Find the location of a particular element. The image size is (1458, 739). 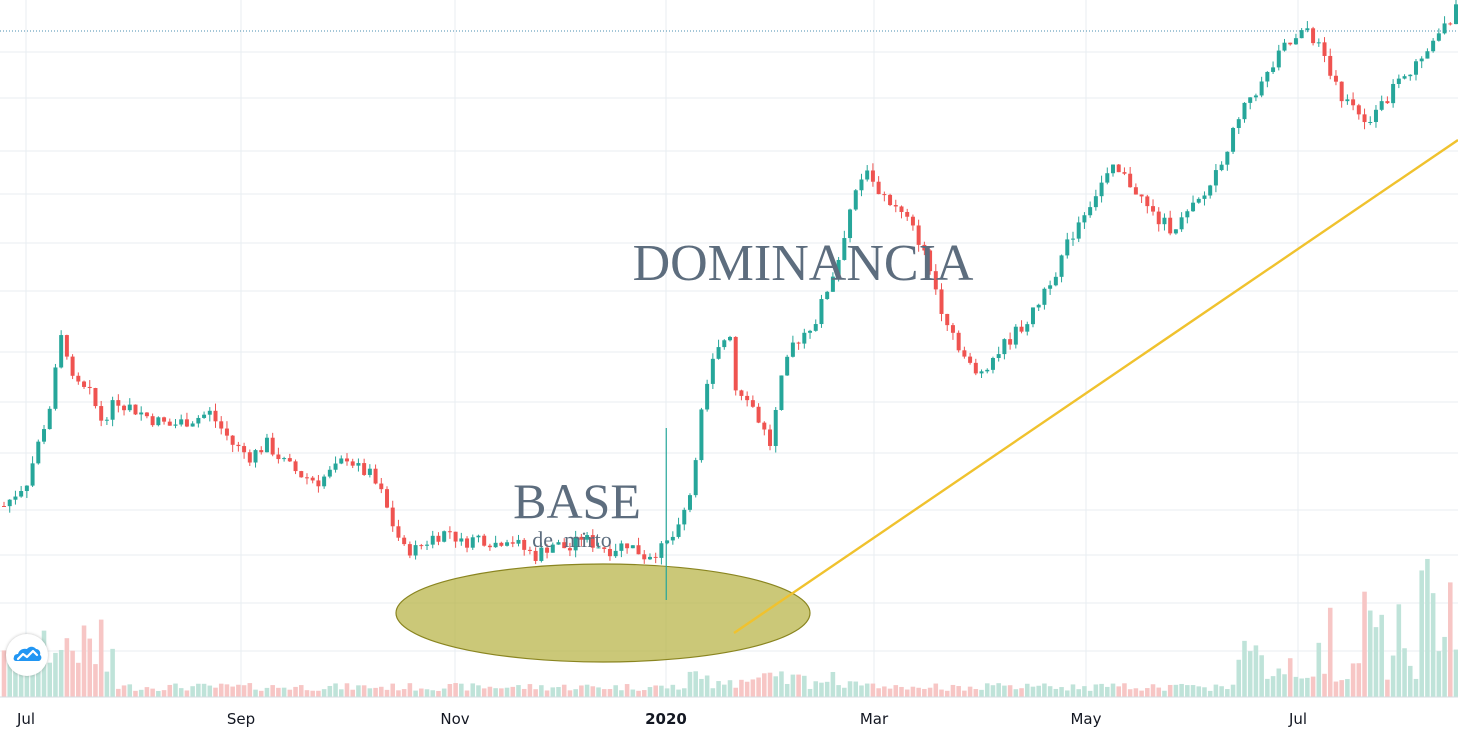

x-tick-label: Mar is located at coordinates (874, 719).